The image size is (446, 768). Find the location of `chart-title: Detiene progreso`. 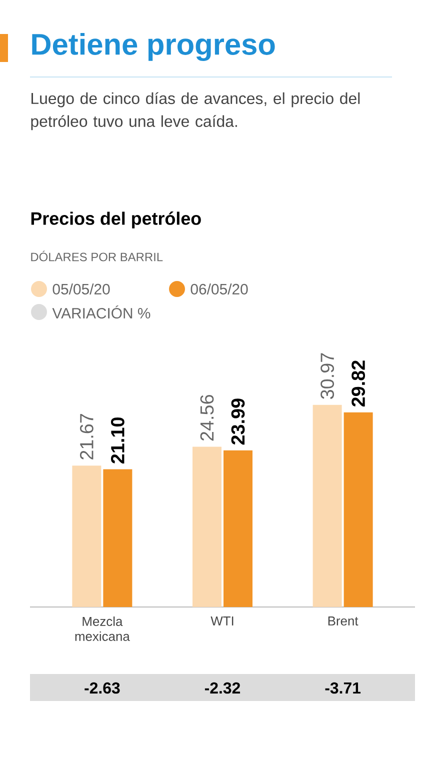

chart-title: Detiene progreso is located at coordinates (153, 46).